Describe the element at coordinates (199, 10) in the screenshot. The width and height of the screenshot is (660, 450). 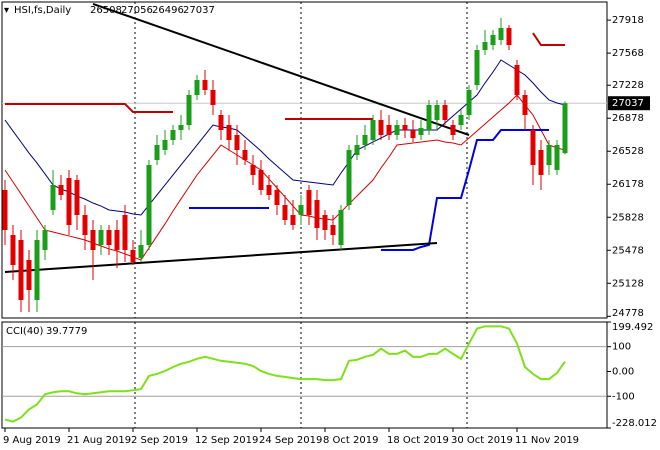
I see `ohlc-close: 27037` at that location.